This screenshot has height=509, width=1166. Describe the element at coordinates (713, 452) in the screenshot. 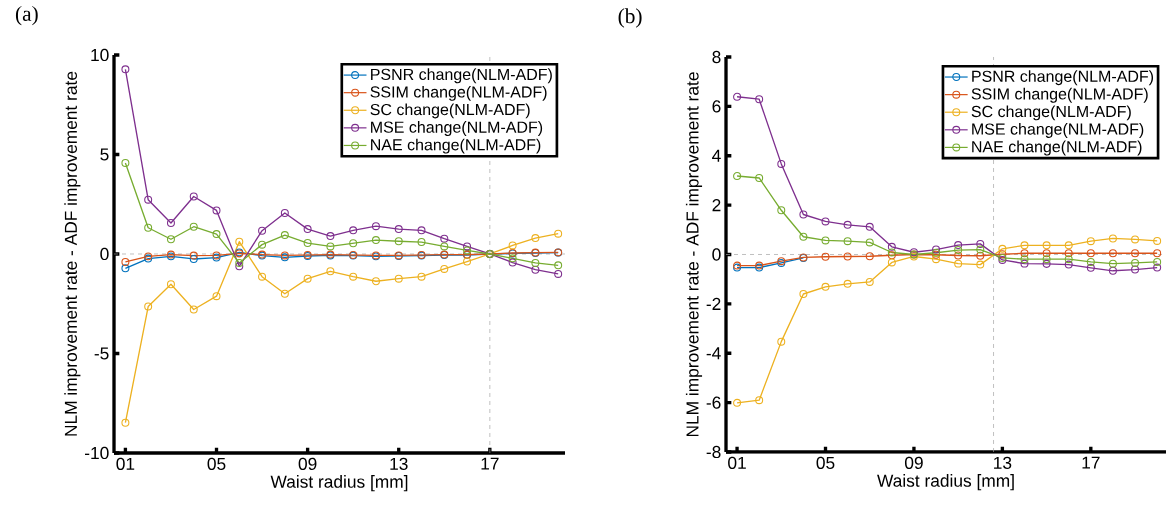

I see `y-tick-label: -8` at that location.